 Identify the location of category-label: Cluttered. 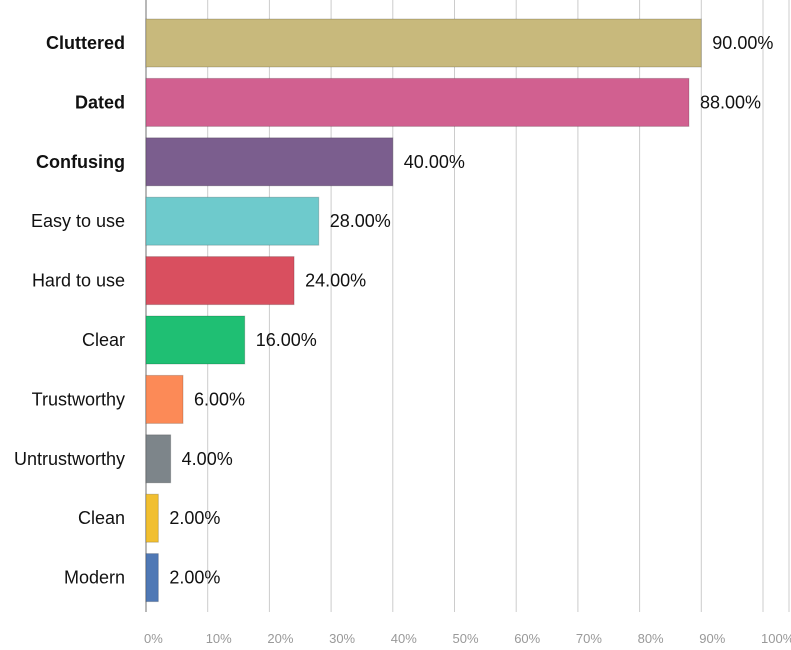
(85, 43).